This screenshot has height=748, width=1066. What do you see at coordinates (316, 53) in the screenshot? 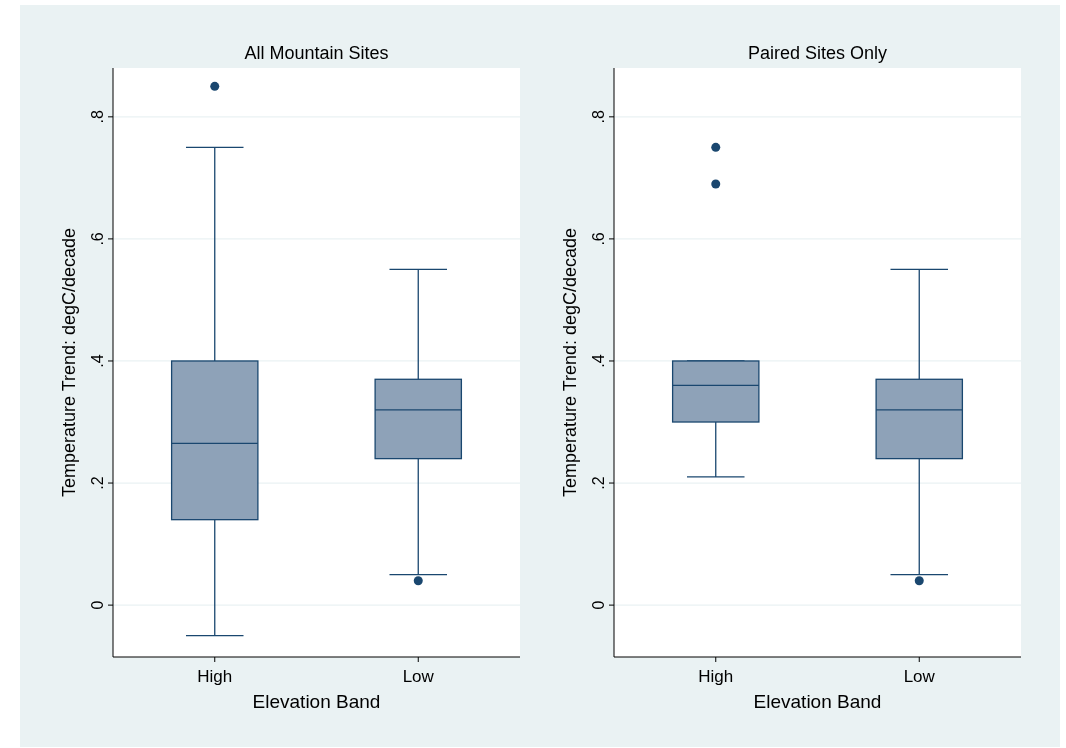
I see `chart-title: All Mountain Sites` at bounding box center [316, 53].